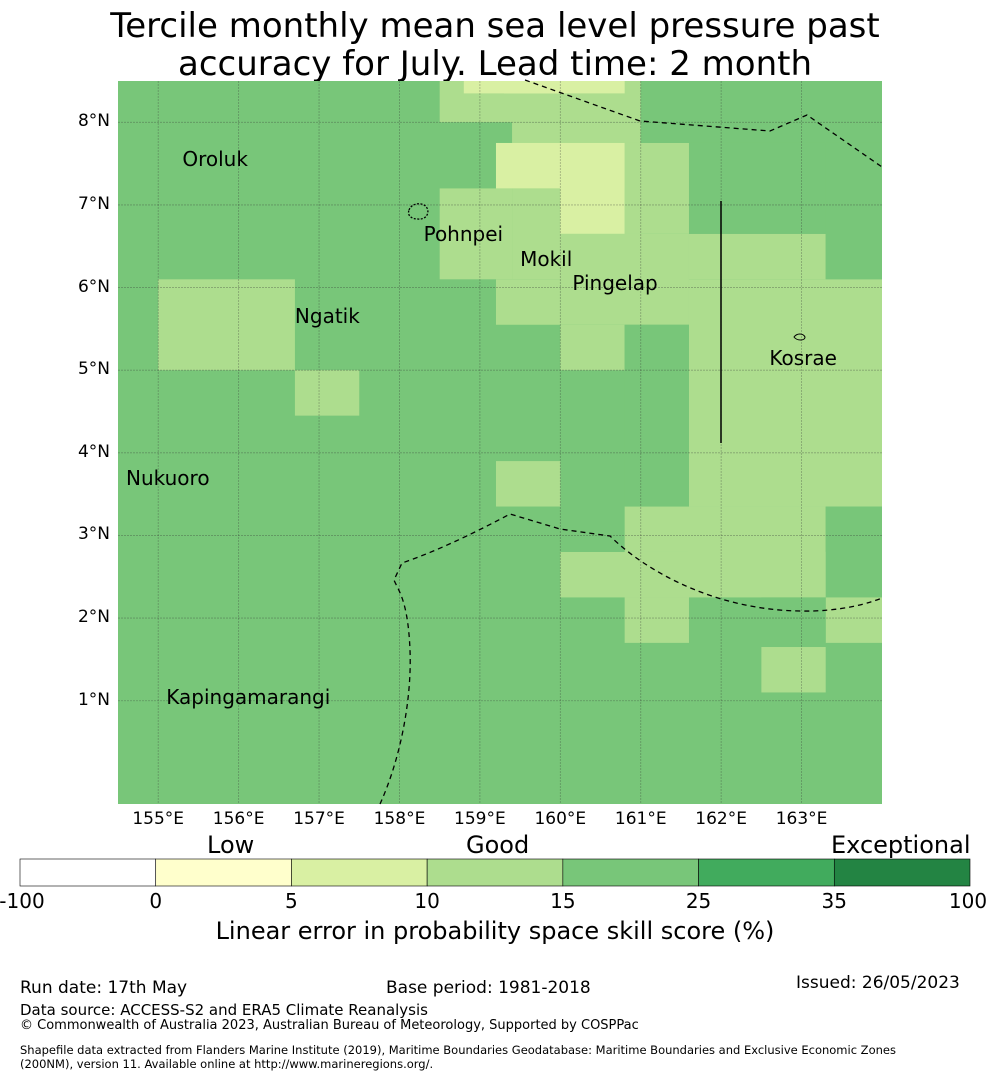 The height and width of the screenshot is (1080, 990). I want to click on pohnpei-island-outline, so click(418, 211).